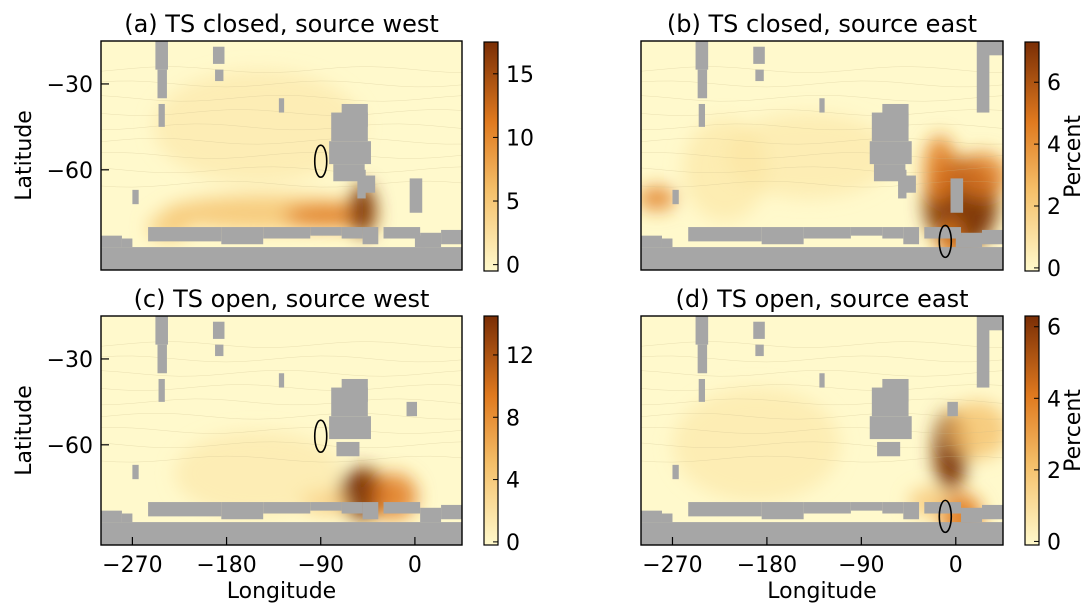 The width and height of the screenshot is (1090, 607). I want to click on streamfunction-contours, so click(281, 402).